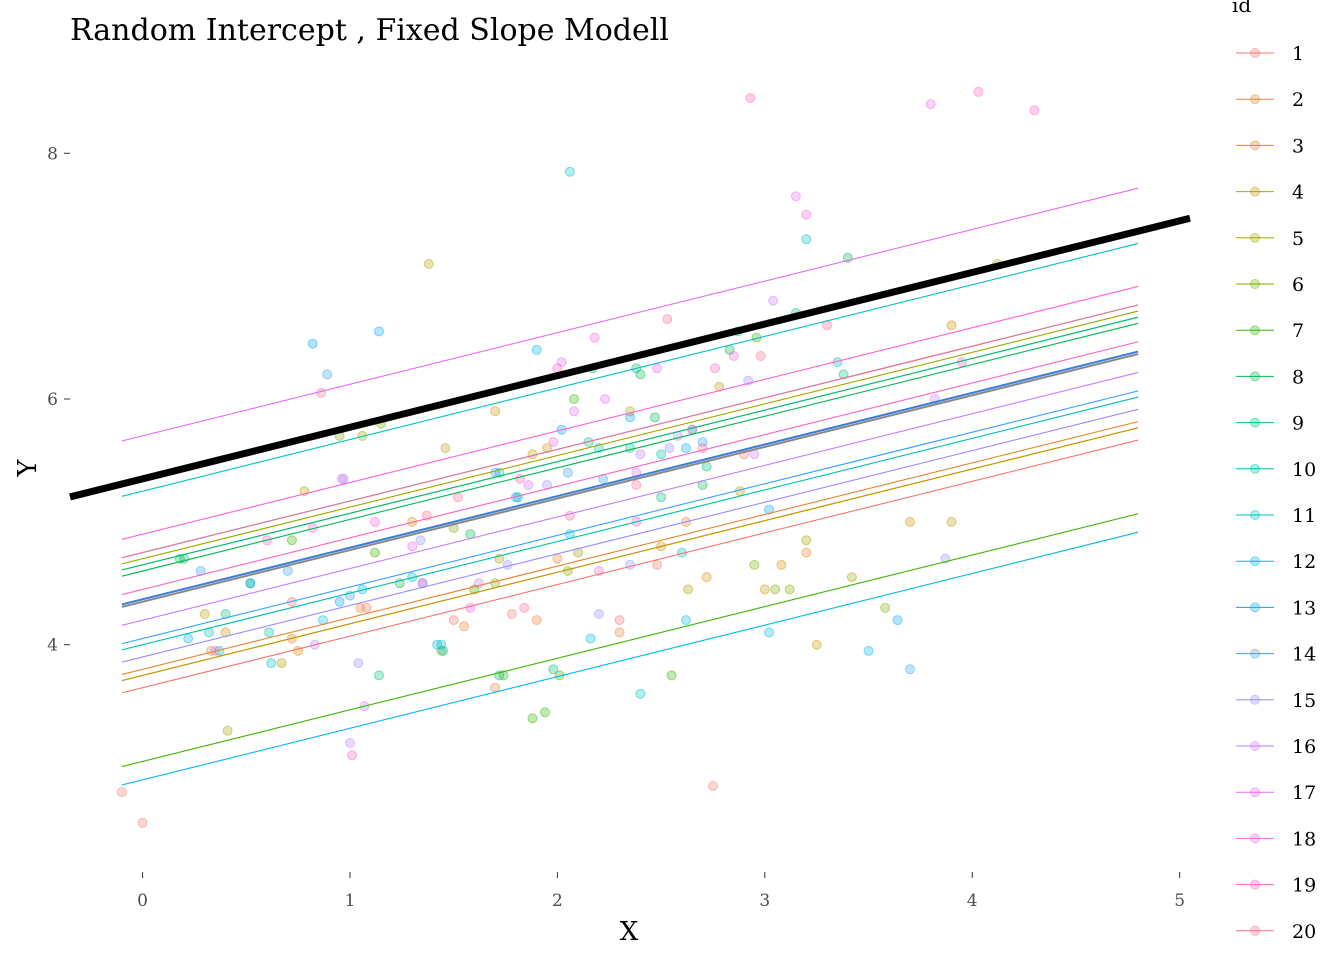  What do you see at coordinates (1298, 424) in the screenshot?
I see `legend-label-9: 9` at bounding box center [1298, 424].